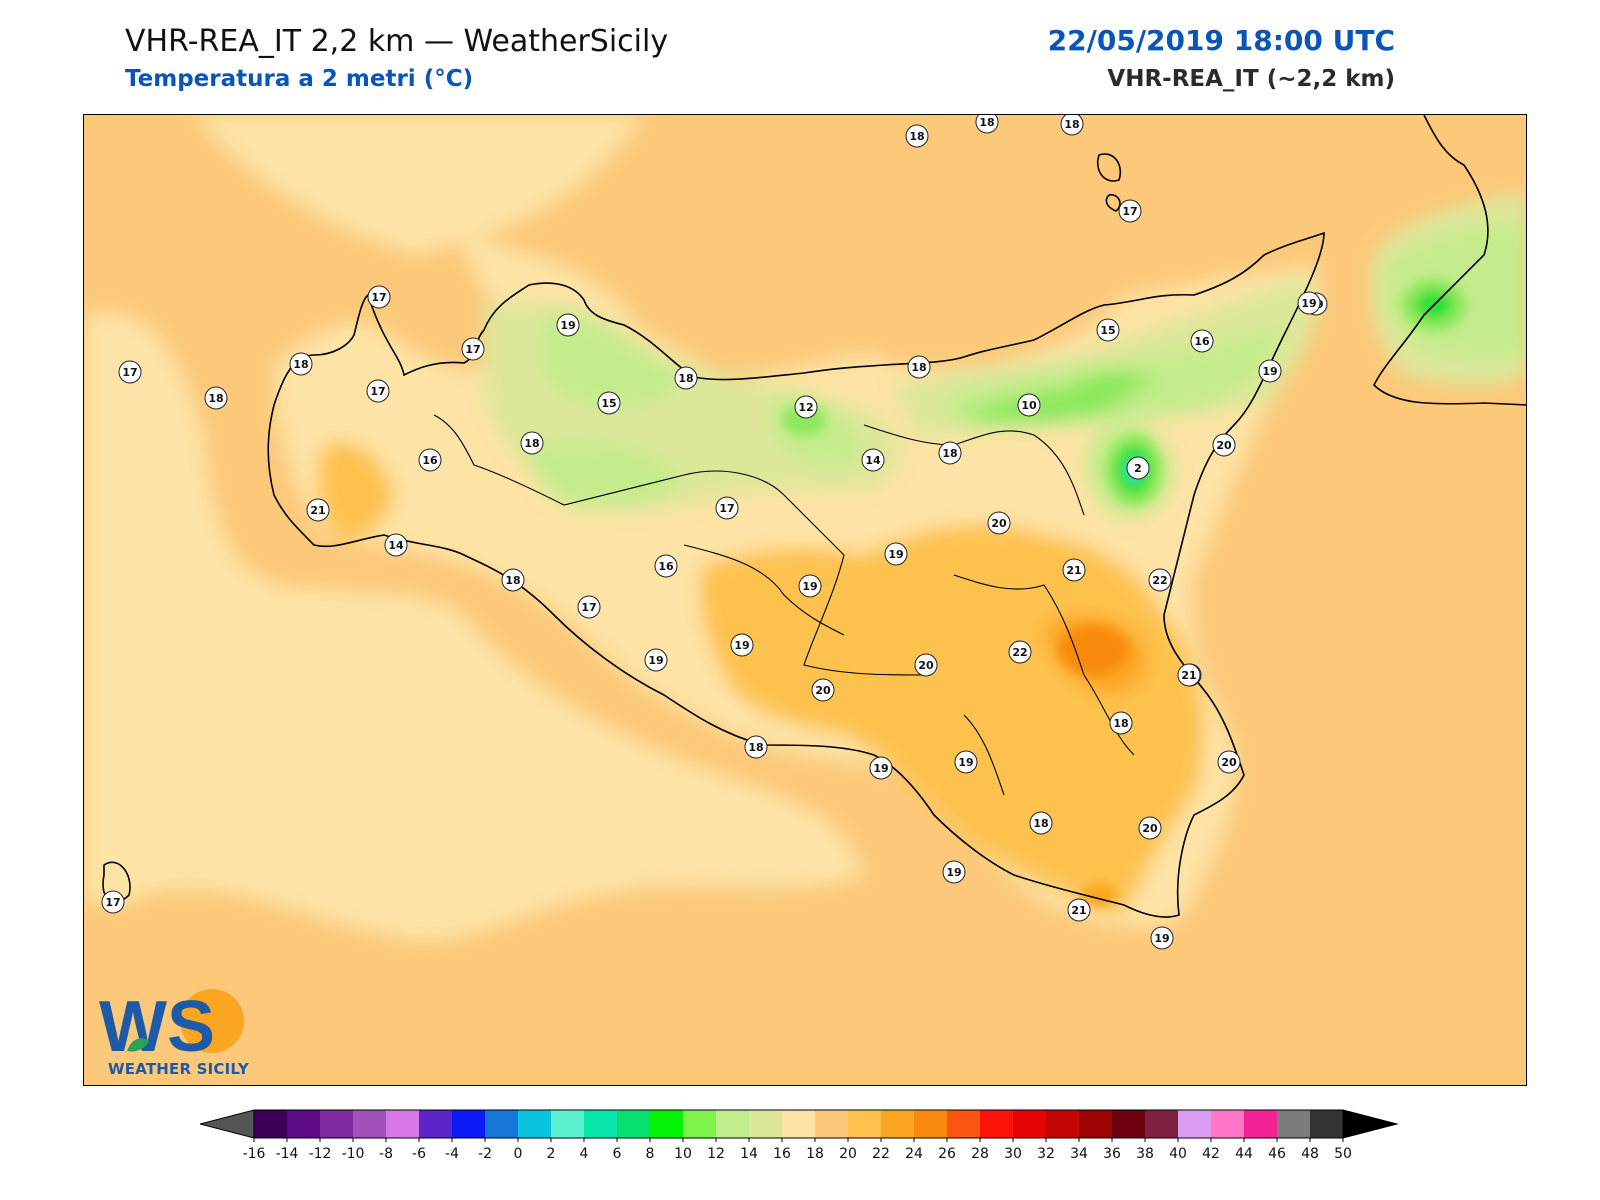 This screenshot has width=1600, height=1200. What do you see at coordinates (608, 403) in the screenshot?
I see `station-value: 15` at bounding box center [608, 403].